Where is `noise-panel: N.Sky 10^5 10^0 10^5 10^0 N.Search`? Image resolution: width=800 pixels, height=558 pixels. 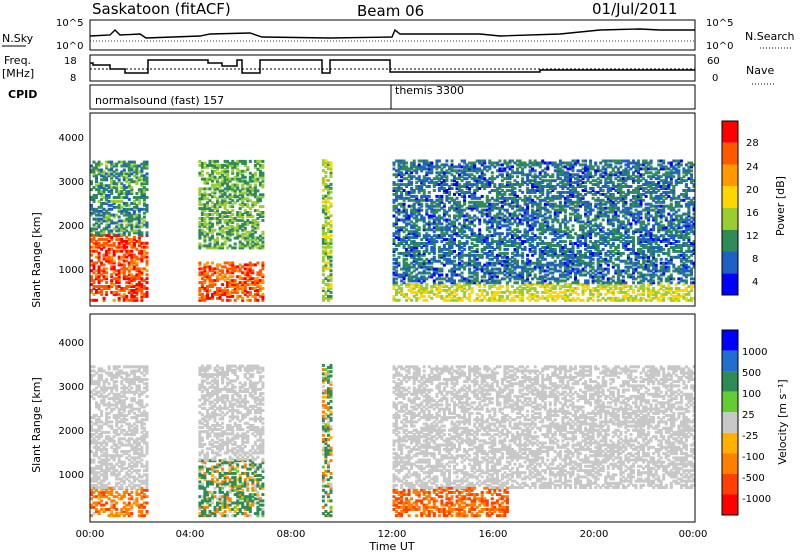
noise-panel: N.Sky 10^5 10^0 10^5 10^0 N.Search is located at coordinates (398, 35).